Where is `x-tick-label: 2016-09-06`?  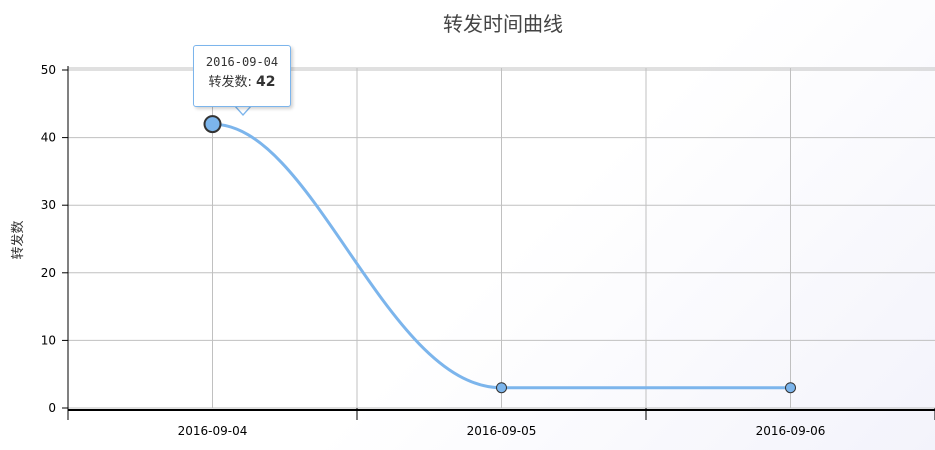 x-tick-label: 2016-09-06 is located at coordinates (791, 431).